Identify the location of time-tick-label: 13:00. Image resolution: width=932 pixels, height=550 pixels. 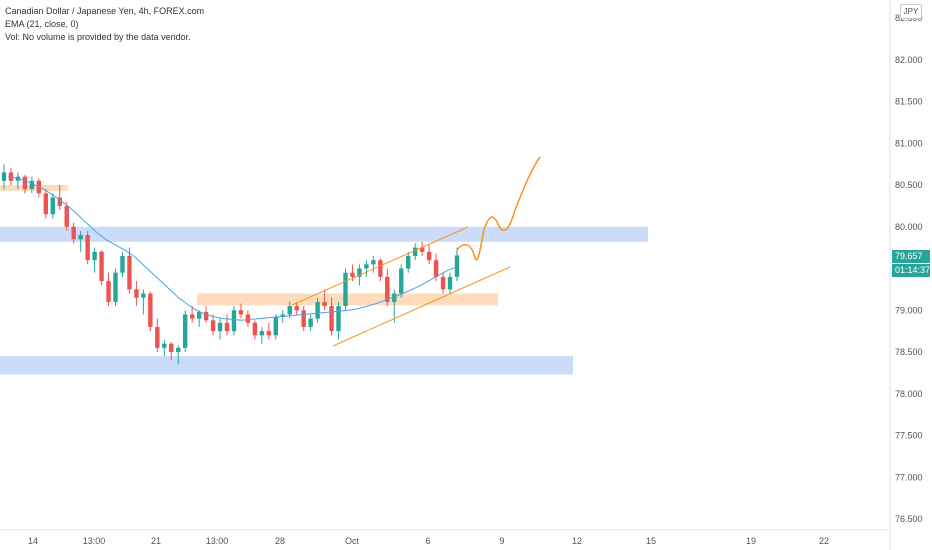
(217, 541).